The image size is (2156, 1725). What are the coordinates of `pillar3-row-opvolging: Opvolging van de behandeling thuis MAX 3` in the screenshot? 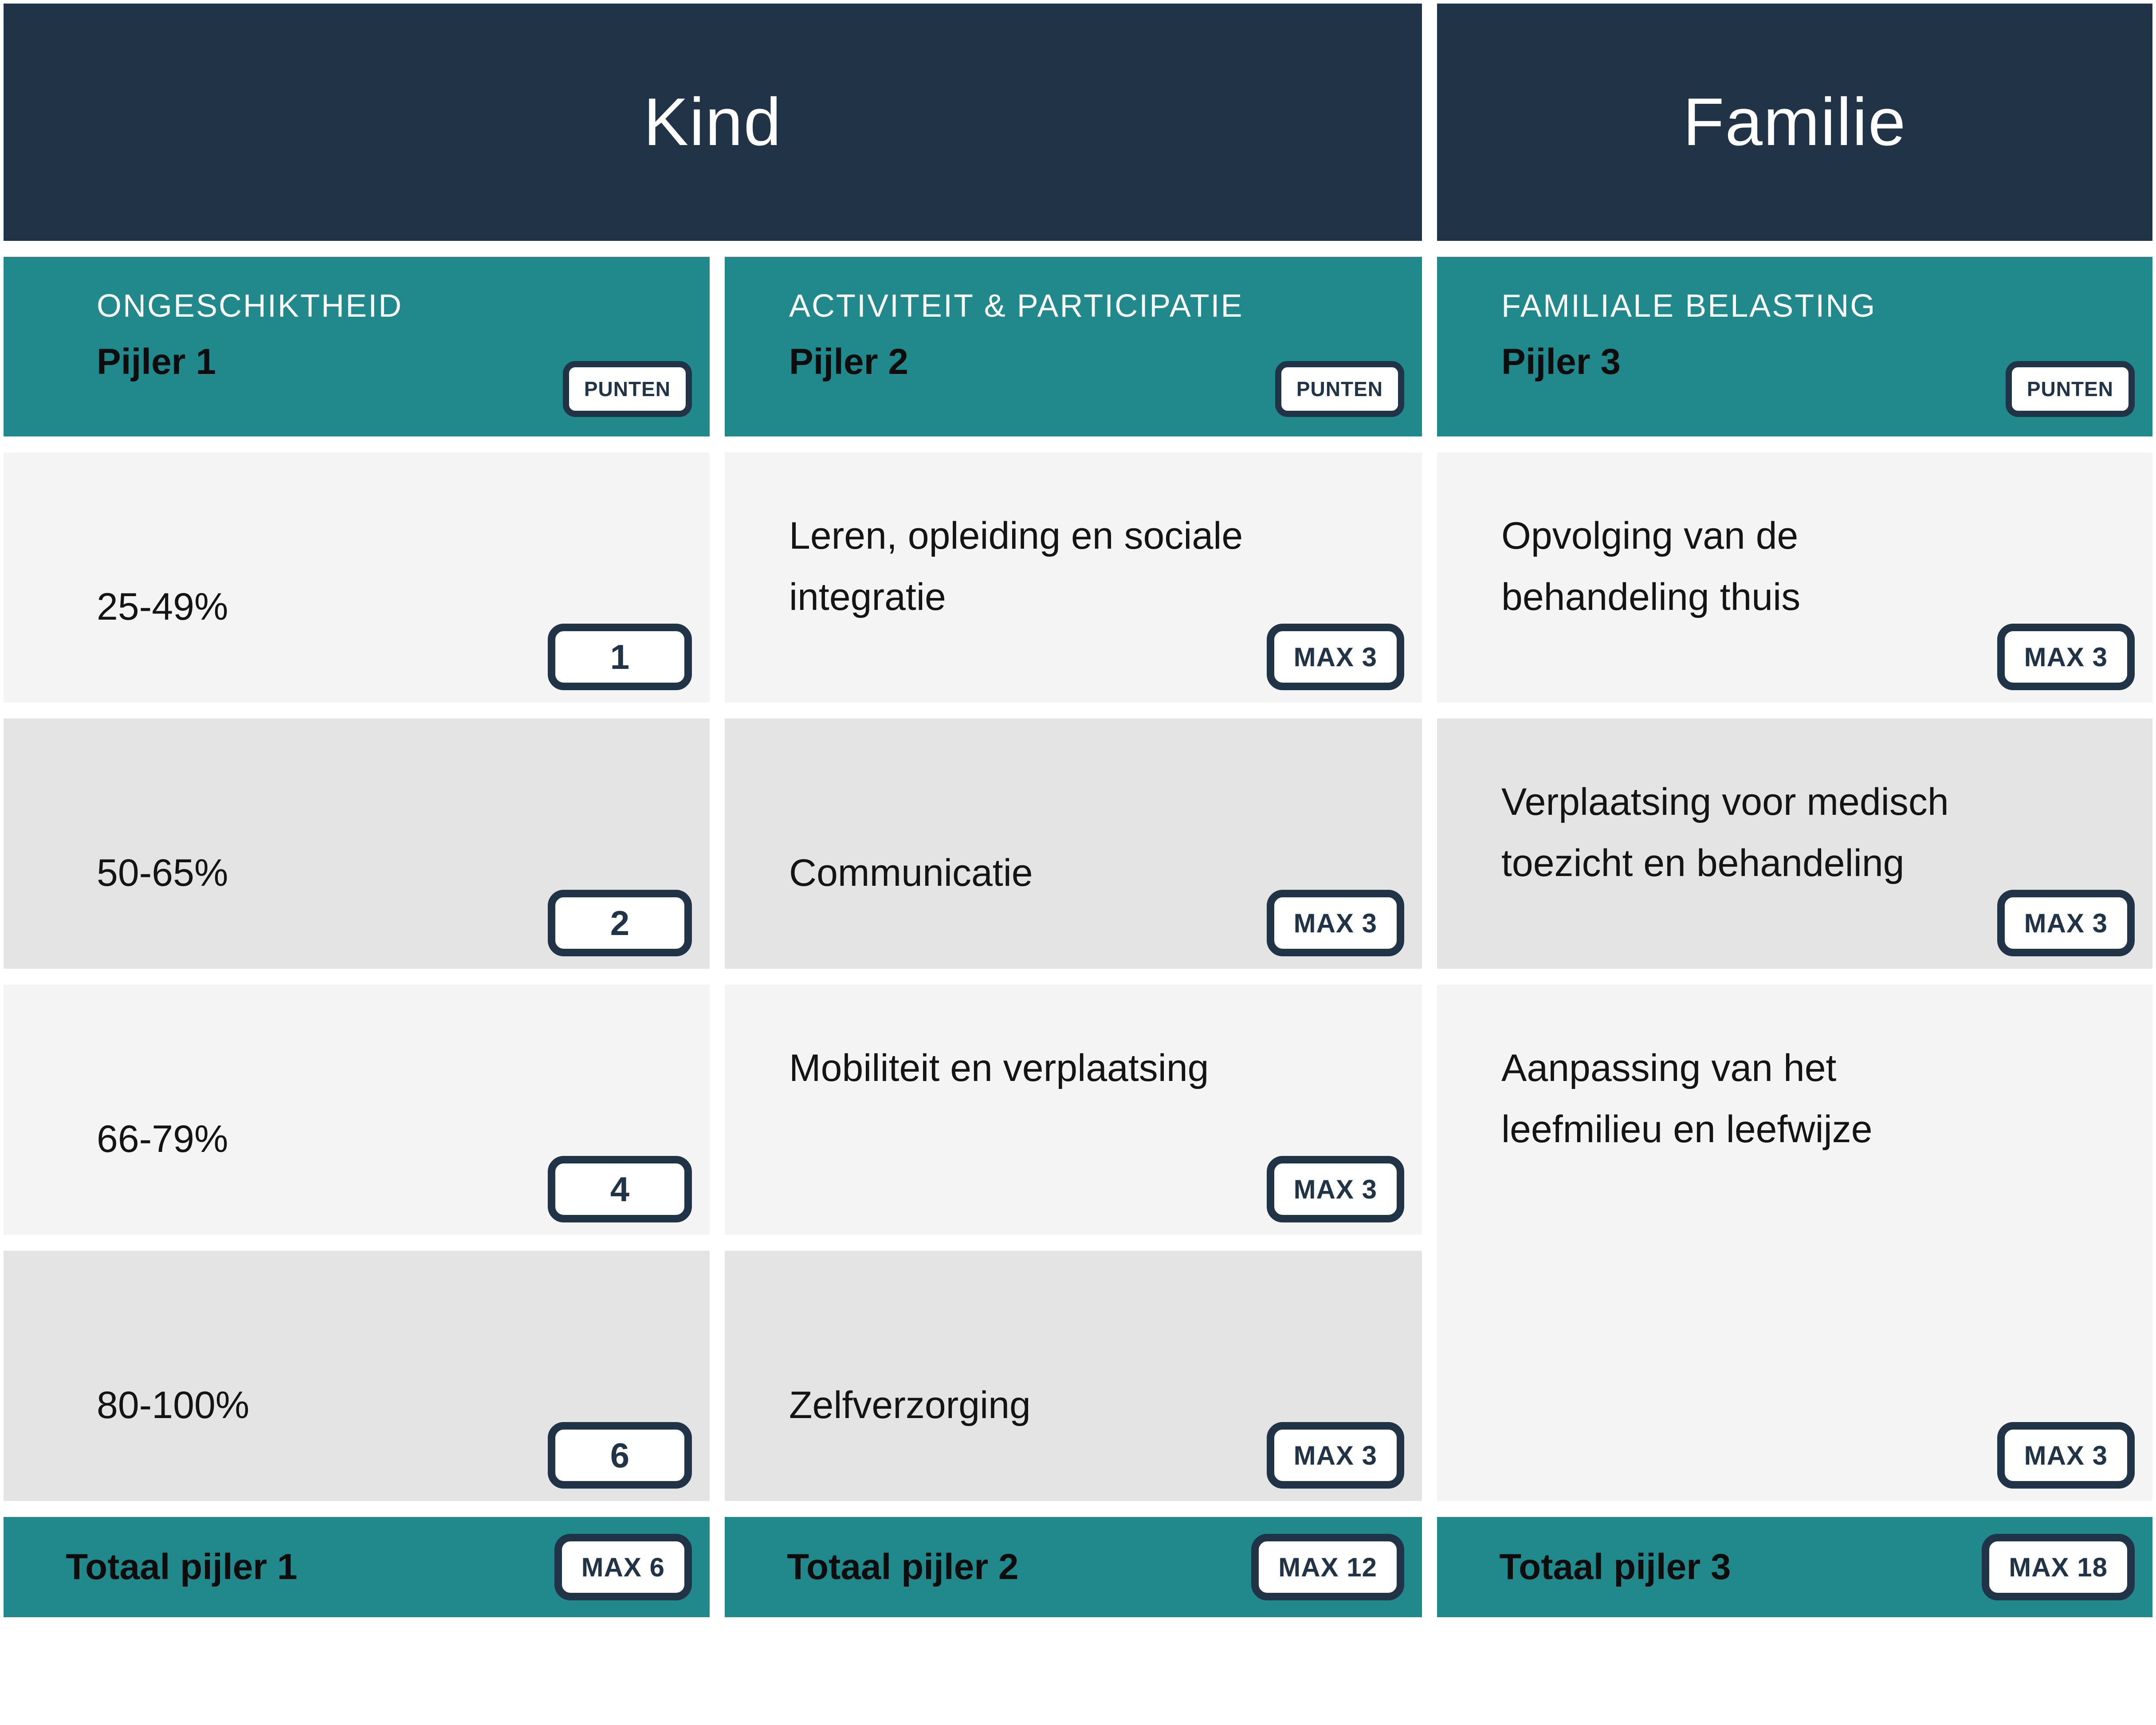 It's located at (1794, 577).